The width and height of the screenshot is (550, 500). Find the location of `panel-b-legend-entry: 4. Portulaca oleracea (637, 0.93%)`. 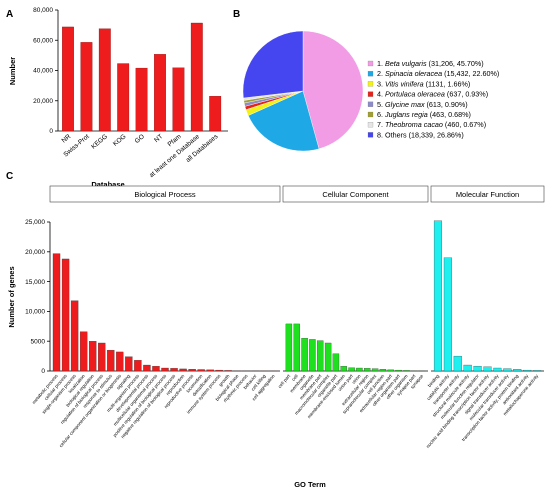

panel-b-legend-entry: 4. Portulaca oleracea (637, 0.93%) is located at coordinates (432, 94).